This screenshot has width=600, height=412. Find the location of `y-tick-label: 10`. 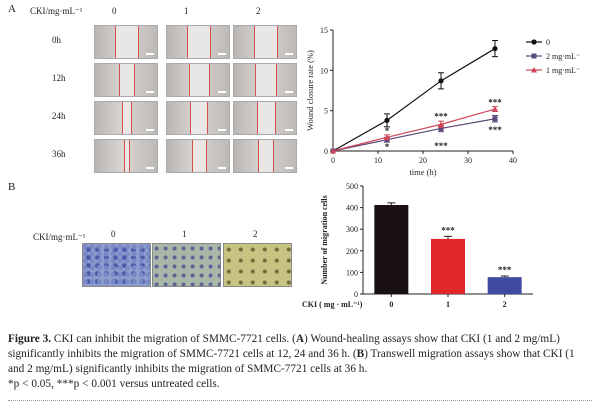

y-tick-label: 10 is located at coordinates (324, 70).